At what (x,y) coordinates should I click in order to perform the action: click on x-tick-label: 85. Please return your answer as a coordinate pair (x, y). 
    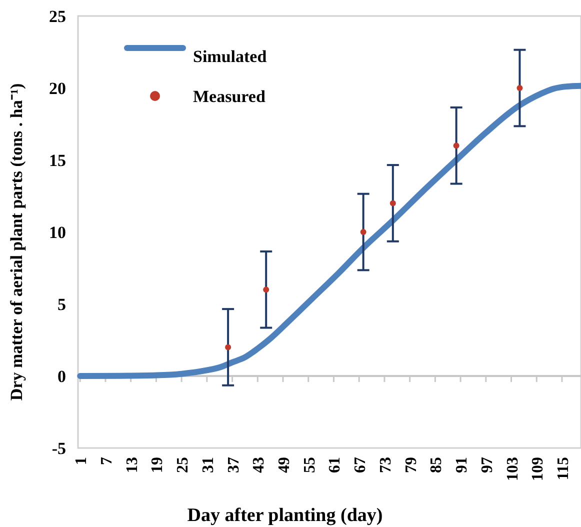
    Looking at the image, I should click on (437, 465).